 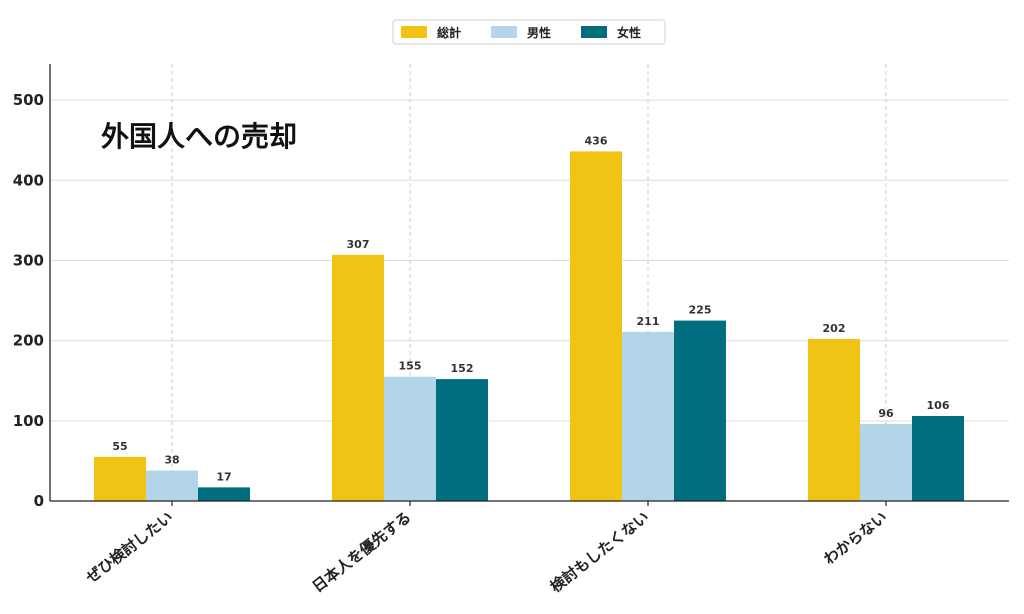 What do you see at coordinates (39, 501) in the screenshot?
I see `y-tick-label: 0` at bounding box center [39, 501].